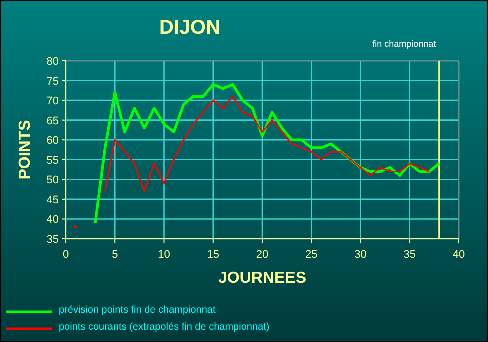  Describe the element at coordinates (459, 255) in the screenshot. I see `x-tick-label: 40` at that location.